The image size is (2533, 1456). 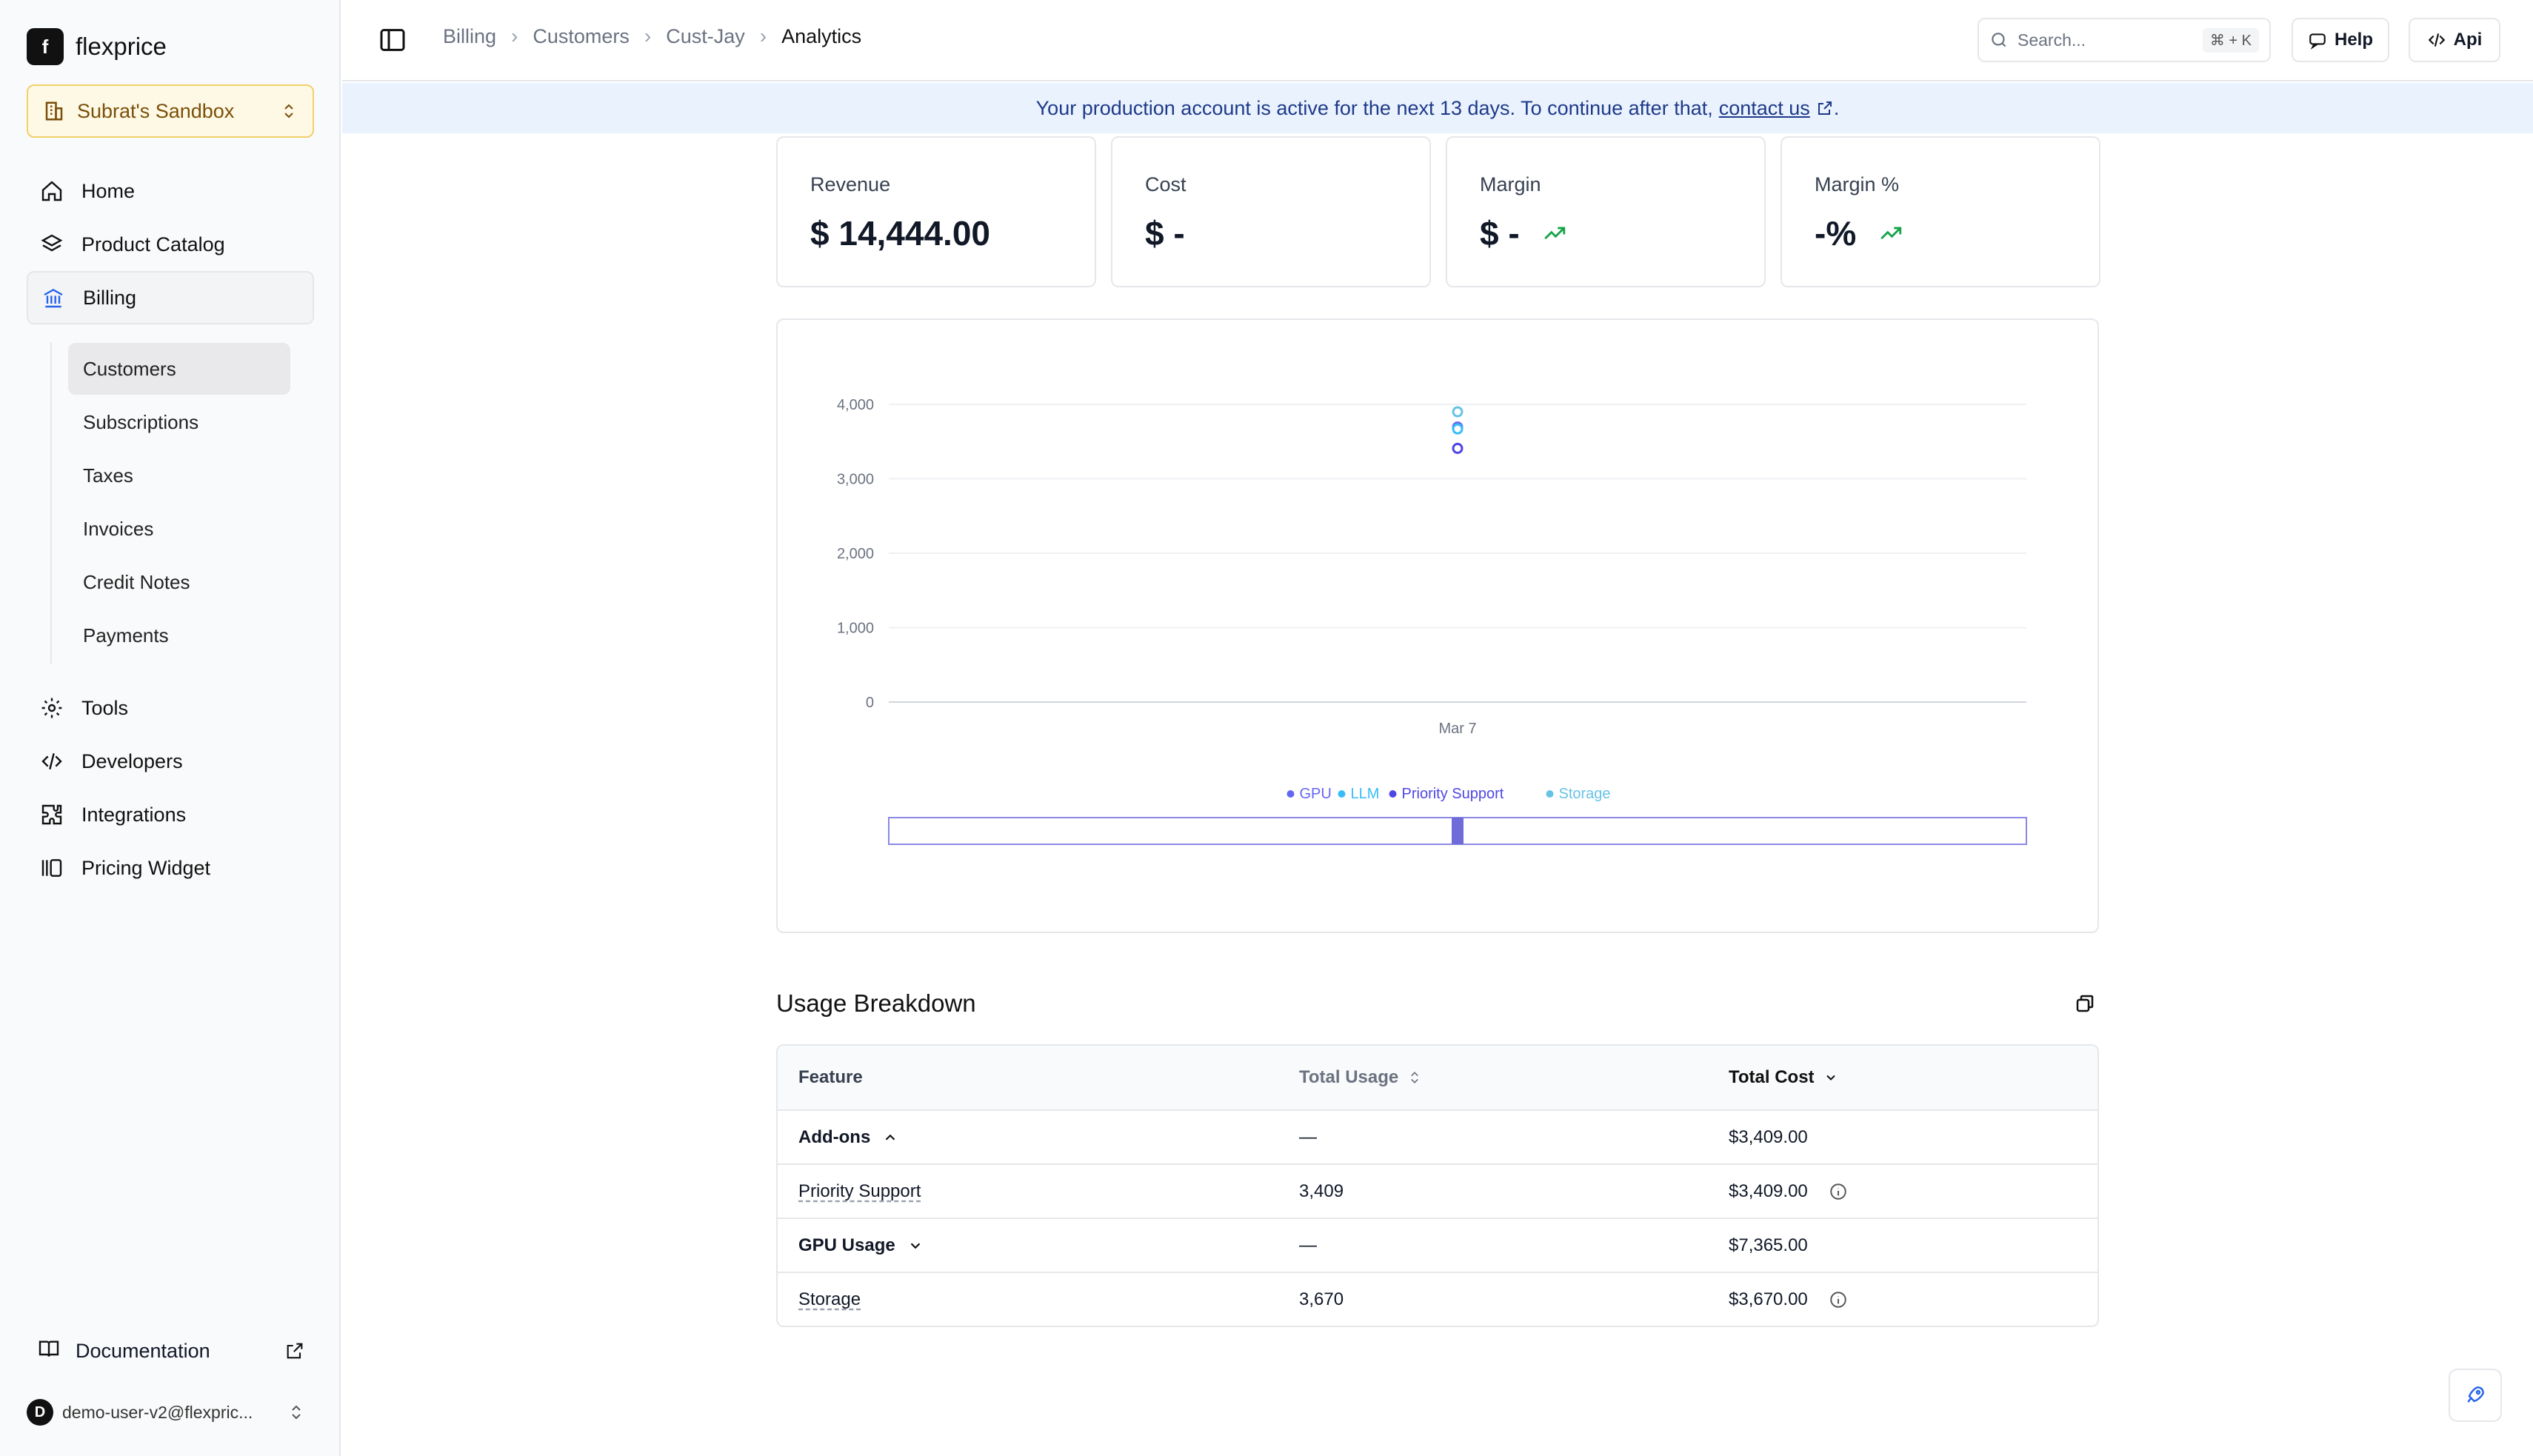 What do you see at coordinates (1500, 233) in the screenshot?
I see `metric-value: $ -` at bounding box center [1500, 233].